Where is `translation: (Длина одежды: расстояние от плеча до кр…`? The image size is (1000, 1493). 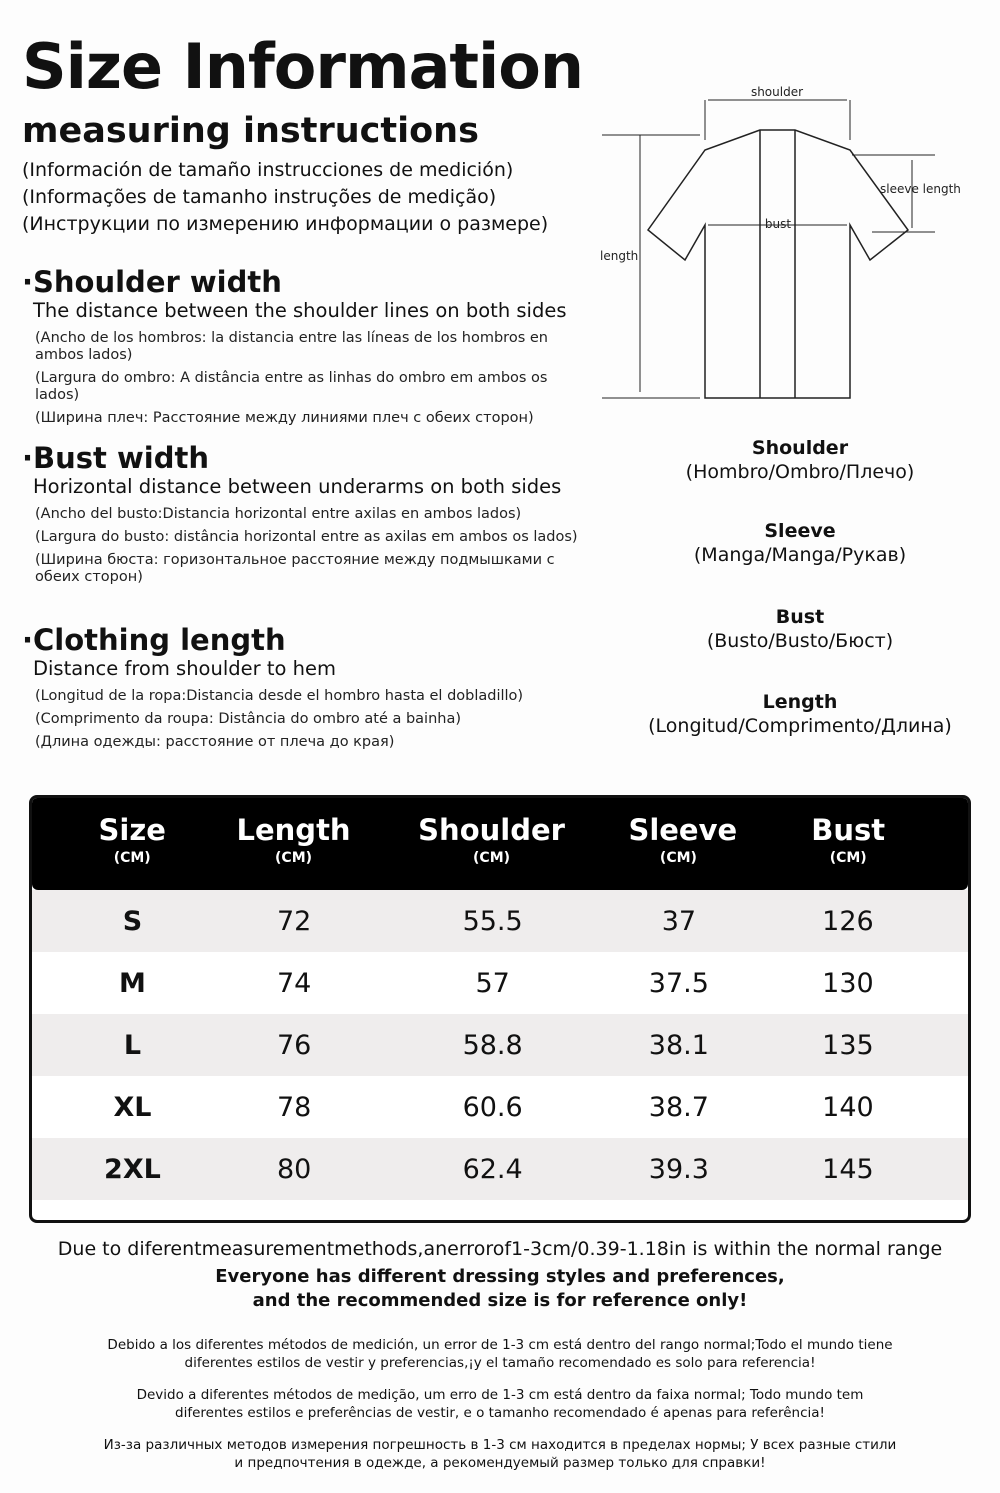 translation: (Длина одежды: расстояние от плеча до кр… is located at coordinates (215, 742).